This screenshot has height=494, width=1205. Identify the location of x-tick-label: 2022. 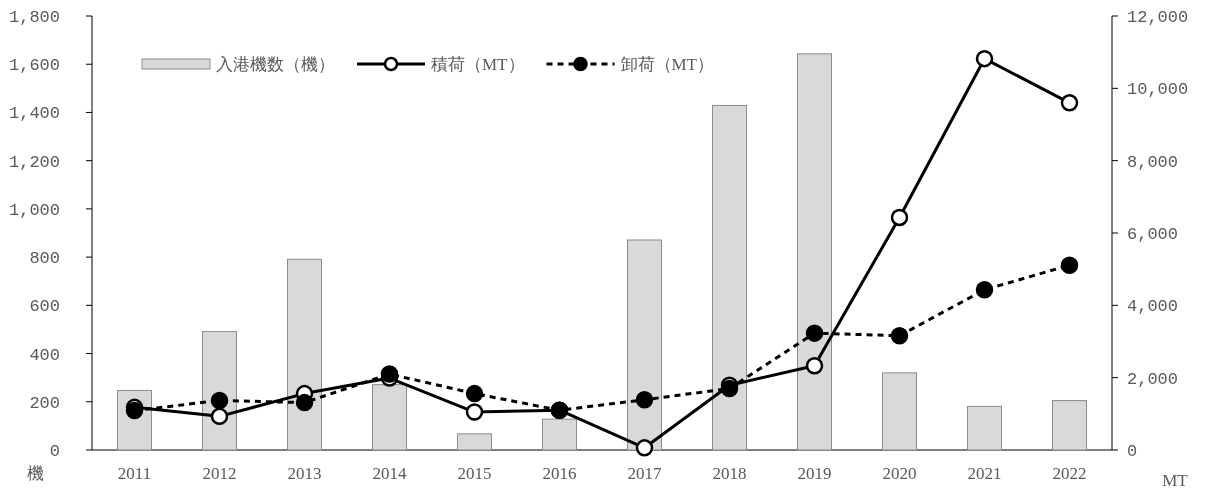
(1069, 473).